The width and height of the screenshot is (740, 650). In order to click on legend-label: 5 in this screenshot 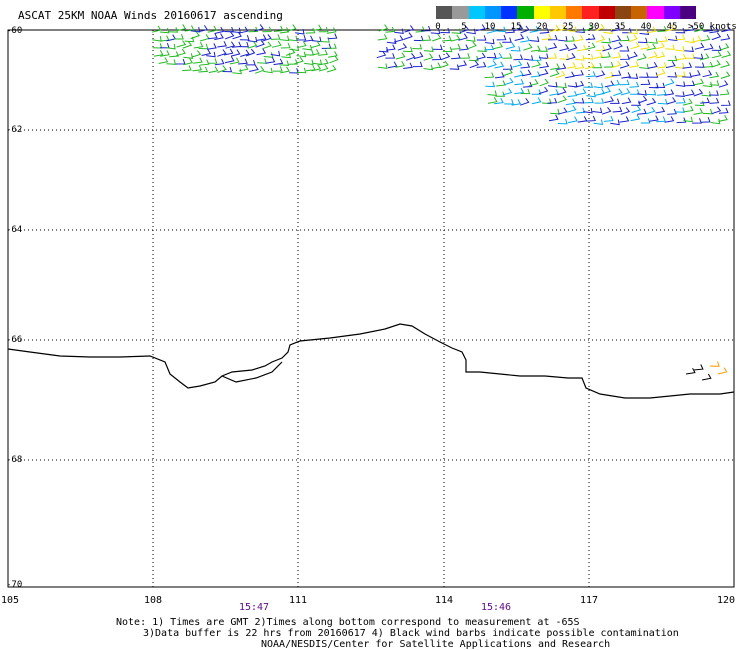, I will do `click(464, 27)`.